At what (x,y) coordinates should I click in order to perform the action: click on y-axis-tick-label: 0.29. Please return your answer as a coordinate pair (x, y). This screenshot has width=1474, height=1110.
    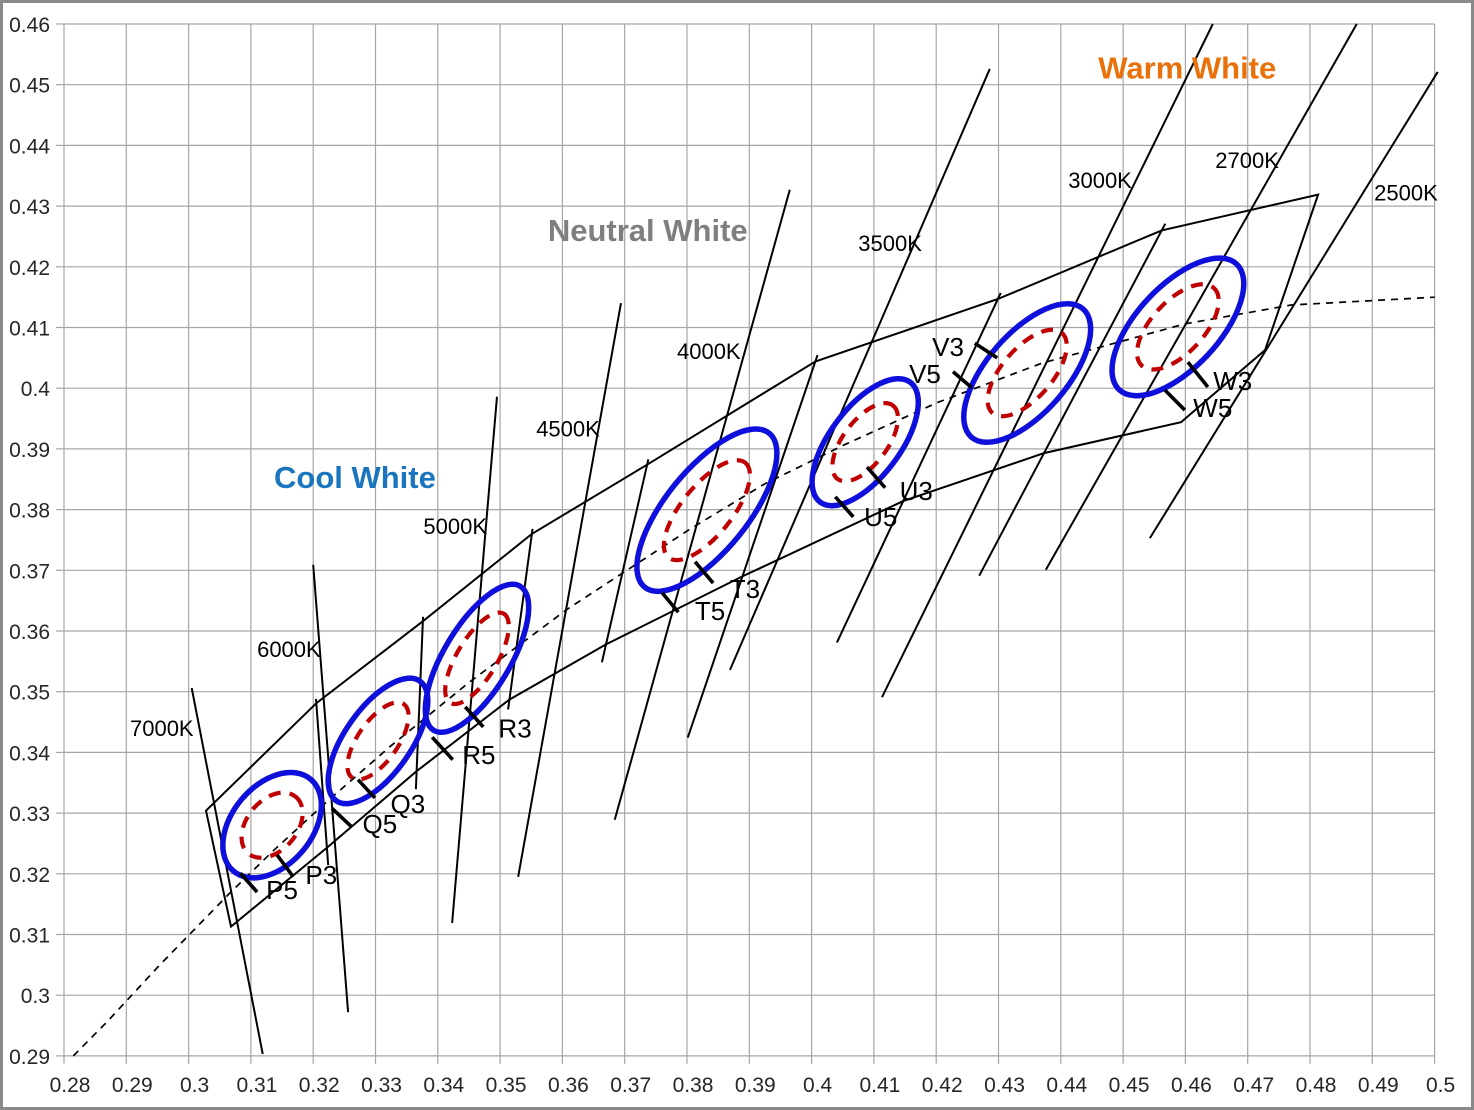
    Looking at the image, I should click on (29, 1057).